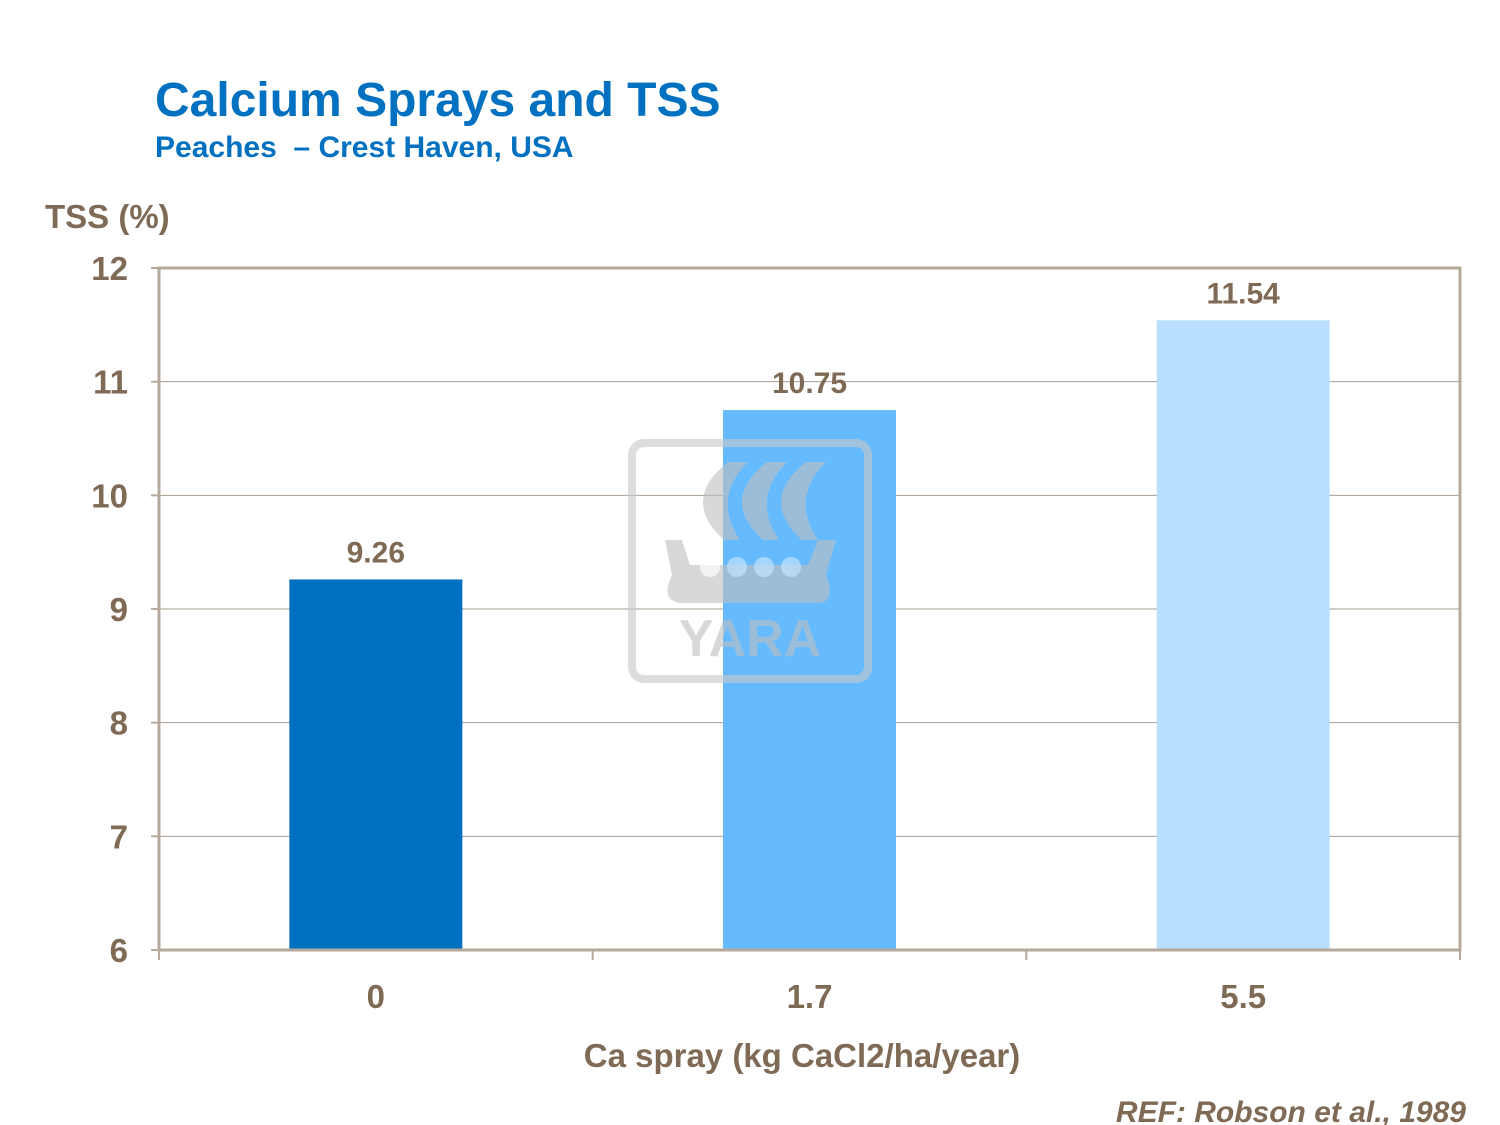  I want to click on bar-5.5, so click(1243, 635).